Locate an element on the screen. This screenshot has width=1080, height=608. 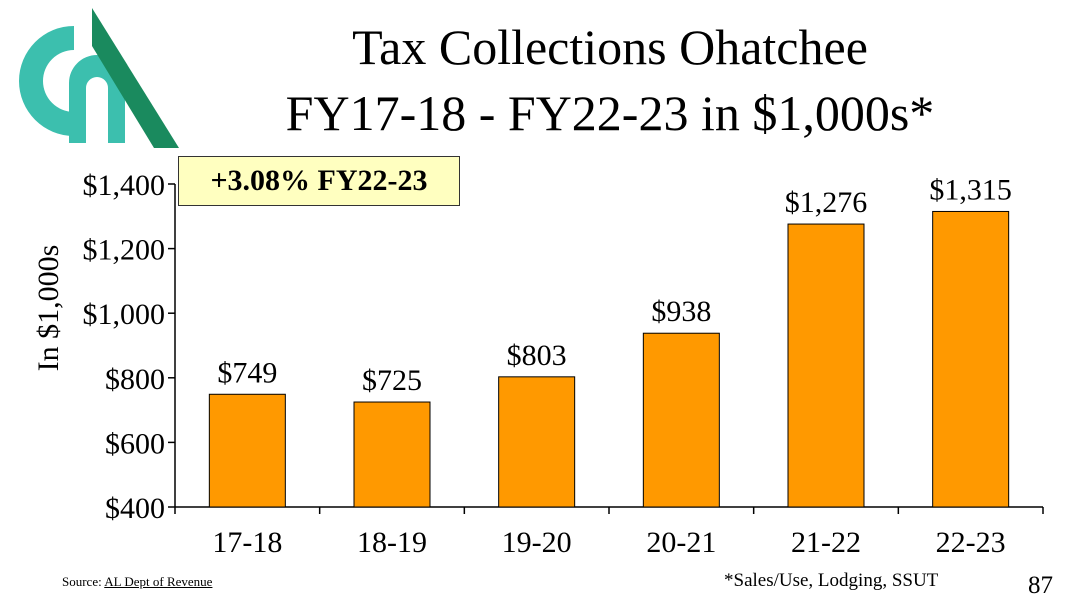
x-tick-label: 20-21 is located at coordinates (681, 542).